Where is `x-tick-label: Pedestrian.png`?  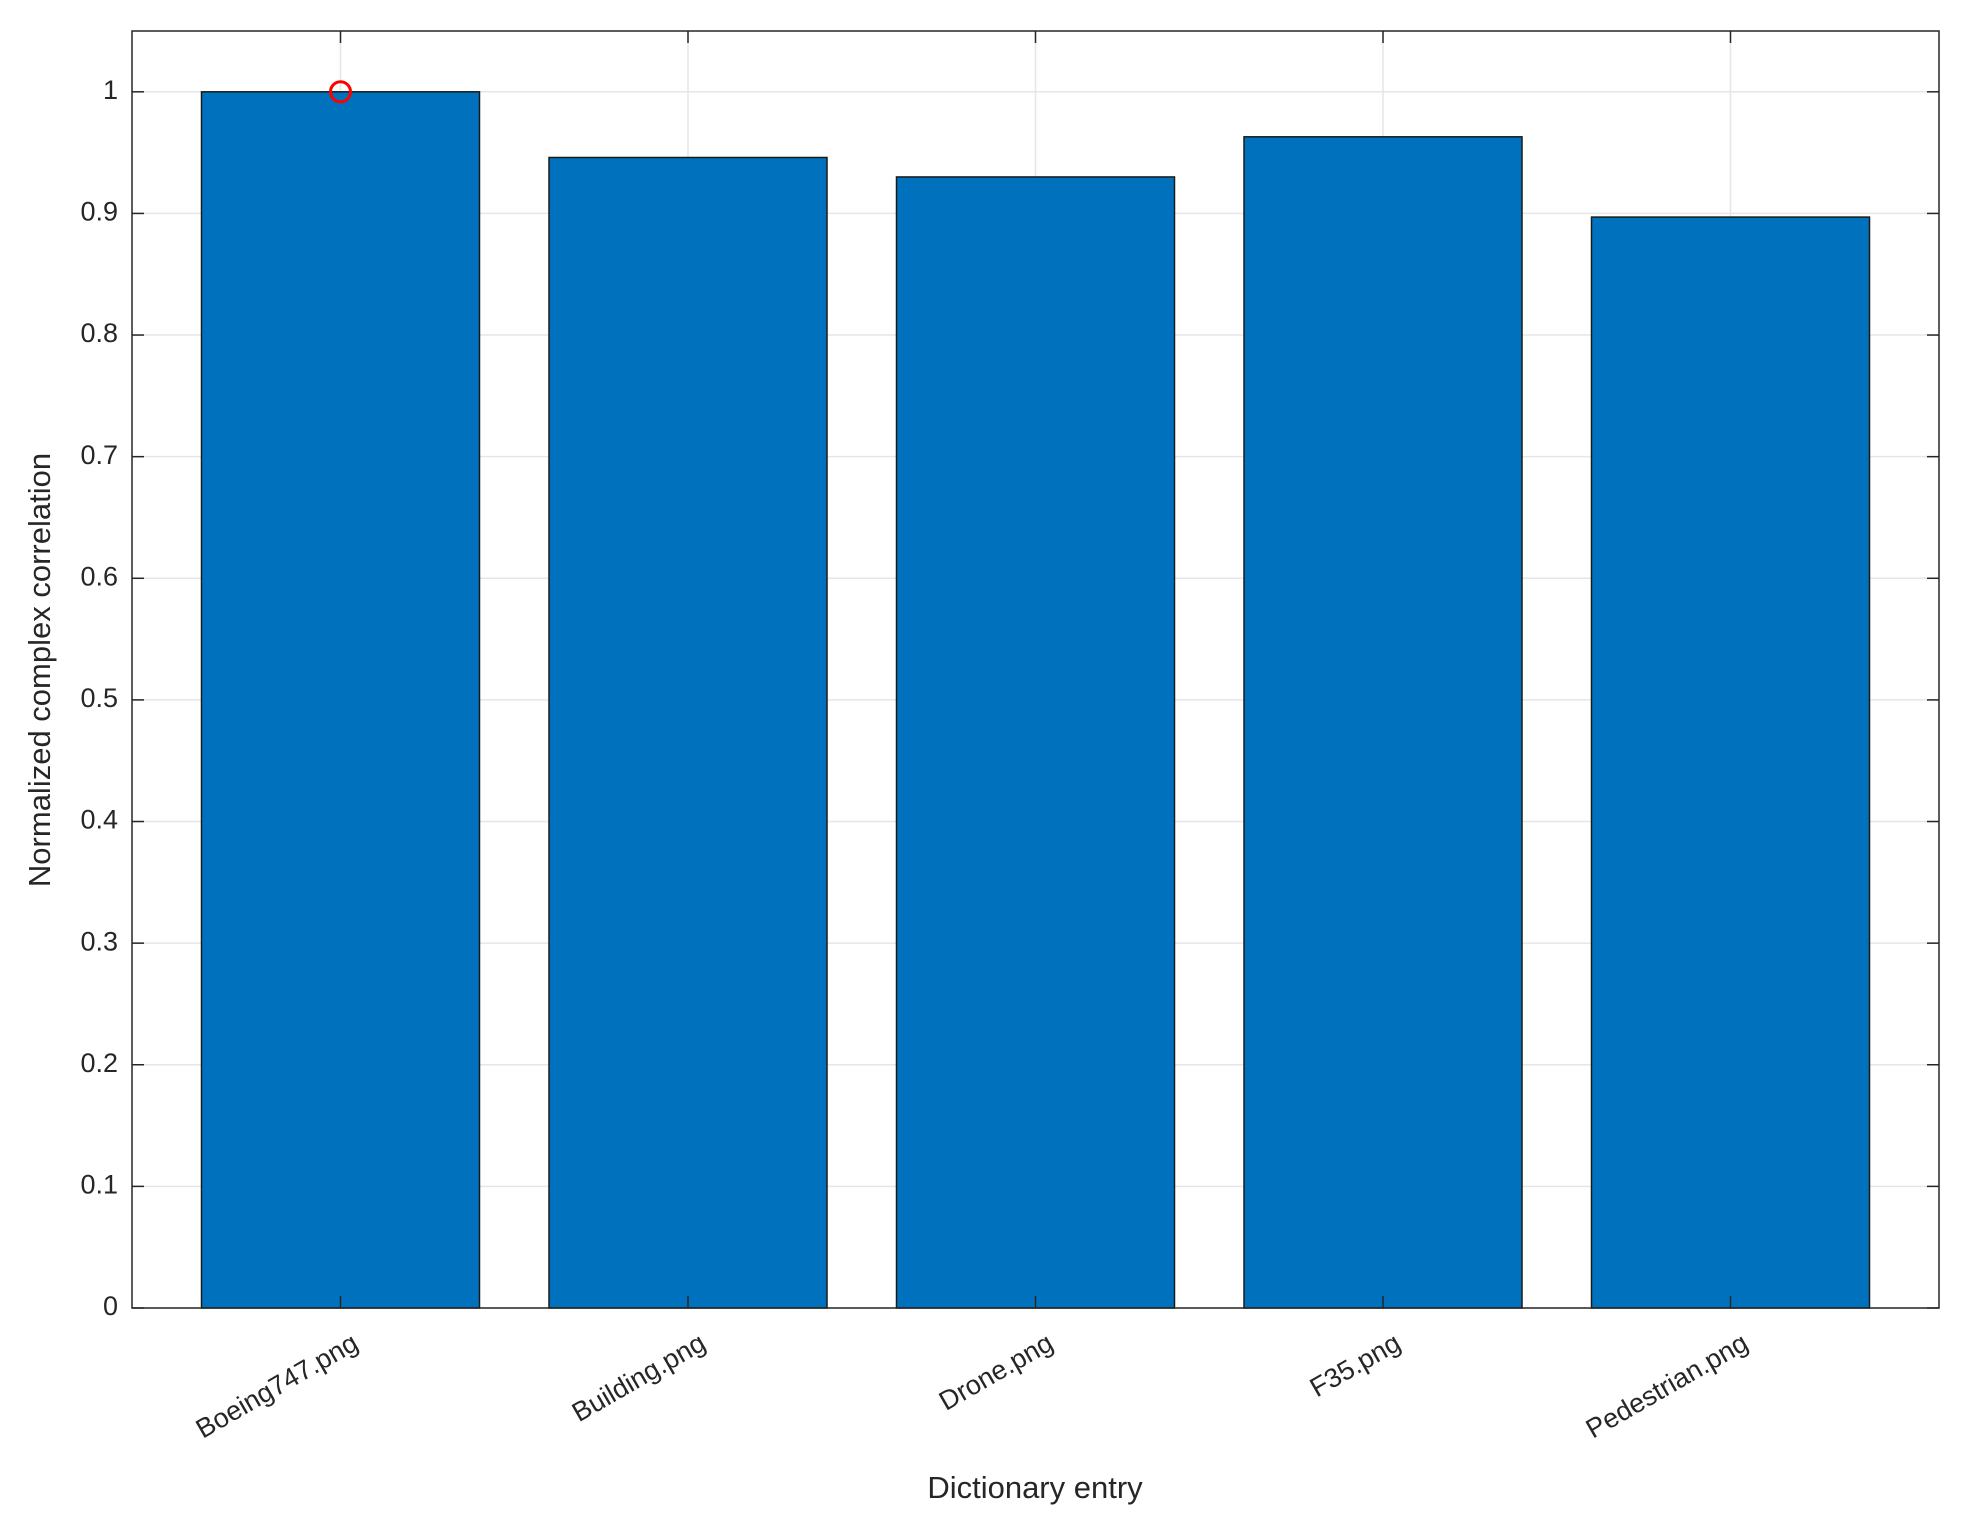
x-tick-label: Pedestrian.png is located at coordinates (1667, 1385).